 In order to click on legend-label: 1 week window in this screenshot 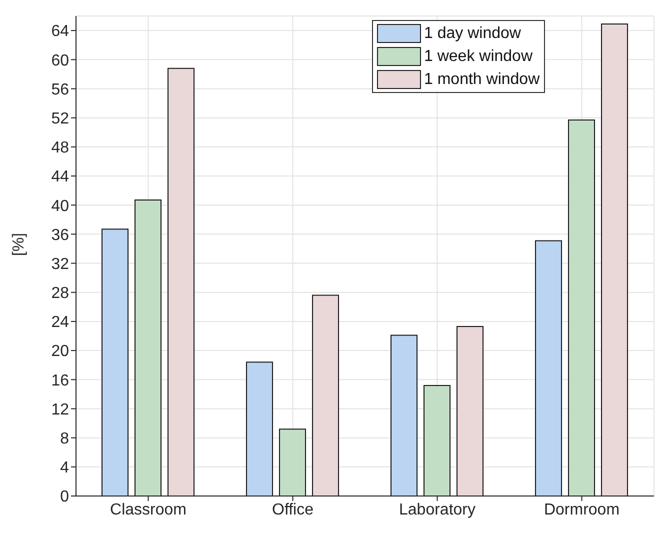, I will do `click(478, 57)`.